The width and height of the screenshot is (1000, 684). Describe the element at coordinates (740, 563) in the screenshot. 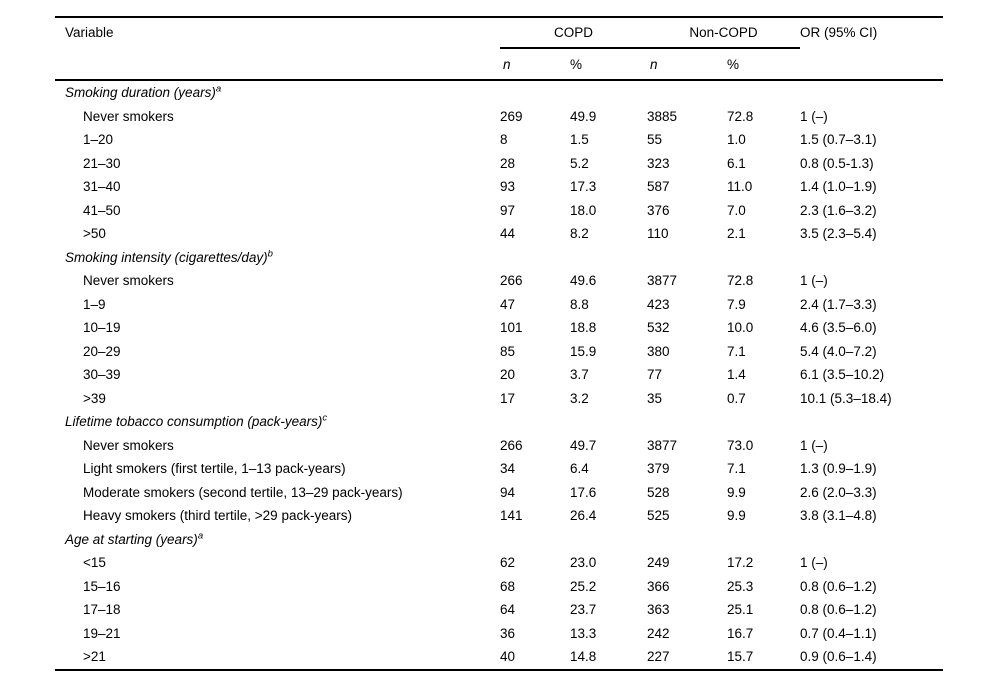

I see `cell-value: 17.2` at that location.